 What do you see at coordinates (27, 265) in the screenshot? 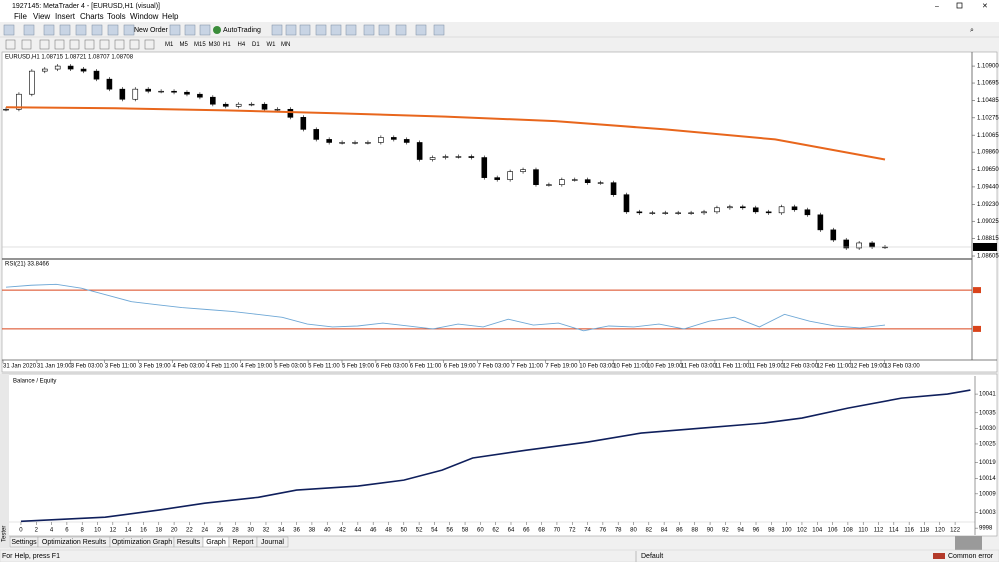
I see `rsi-label: RSI(21) 33.8466` at bounding box center [27, 265].